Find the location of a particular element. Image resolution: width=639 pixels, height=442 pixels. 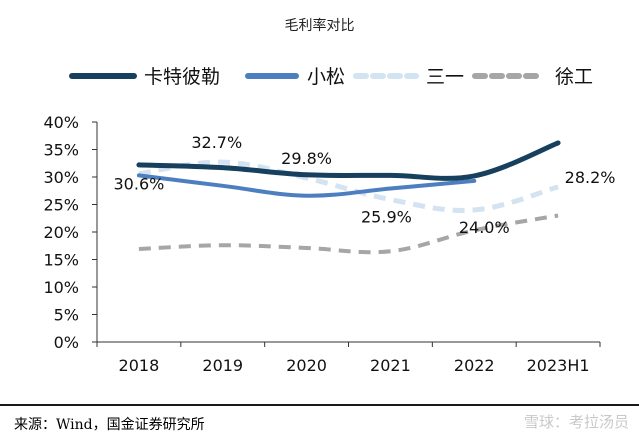

source-note: 来源：Wind，国金证券研究所 is located at coordinates (109, 425).